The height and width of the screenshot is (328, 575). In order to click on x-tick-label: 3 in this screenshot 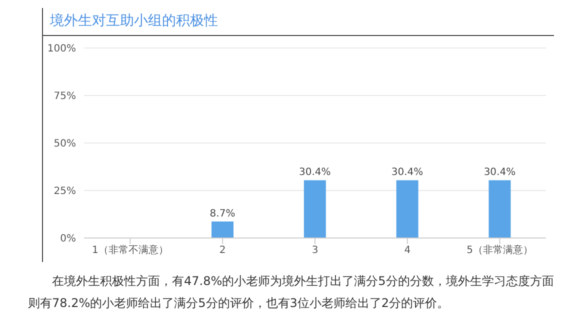, I will do `click(315, 250)`.